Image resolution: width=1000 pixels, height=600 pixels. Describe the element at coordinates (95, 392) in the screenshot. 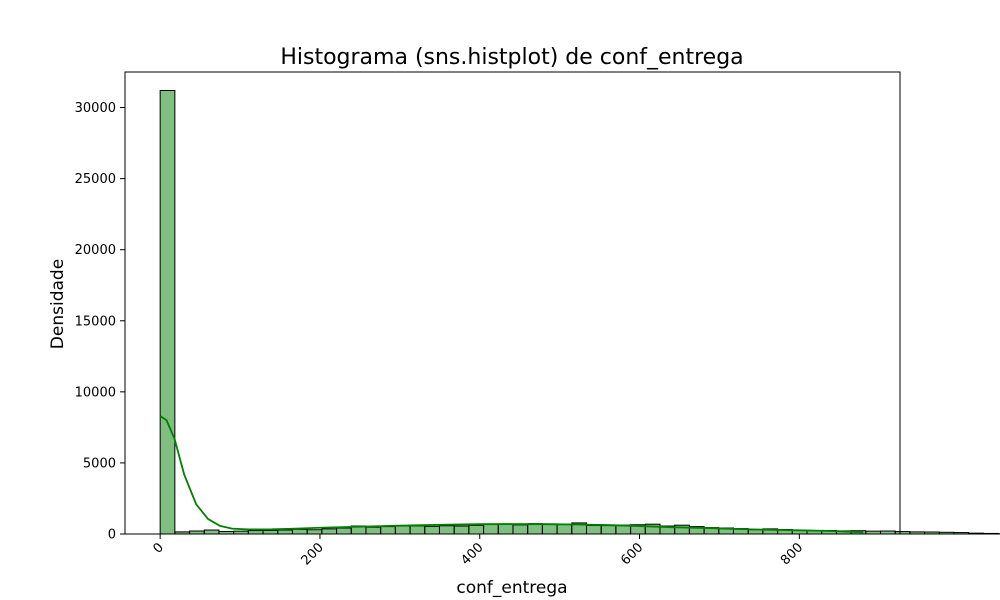

I see `y-tick-label: 10000` at that location.